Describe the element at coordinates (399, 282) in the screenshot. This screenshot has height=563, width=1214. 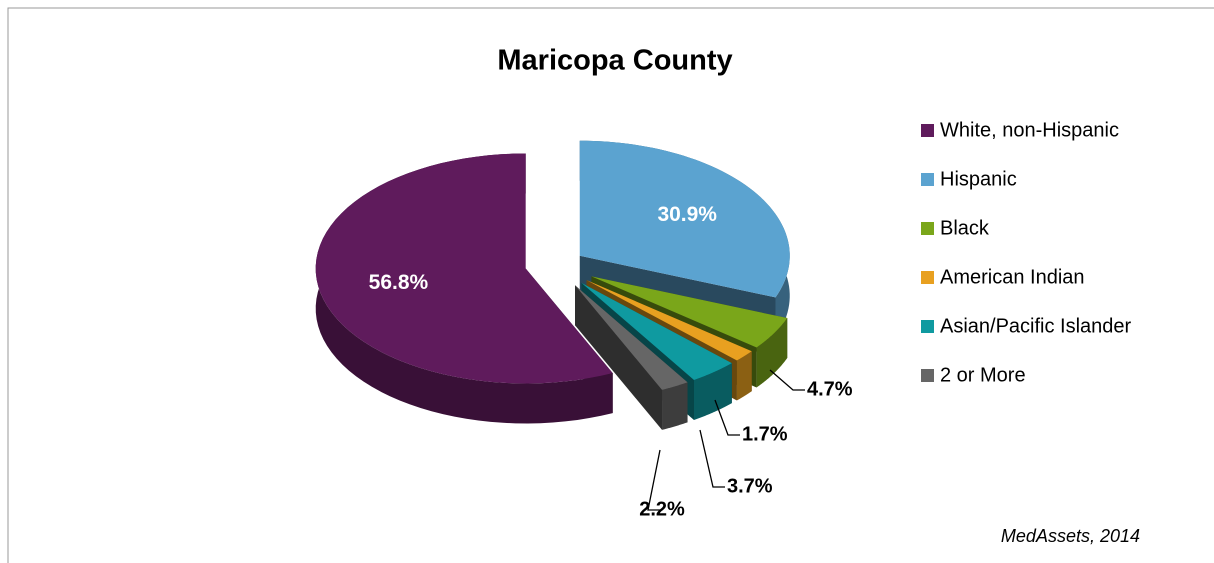
I see `data-label: 56.8%` at that location.